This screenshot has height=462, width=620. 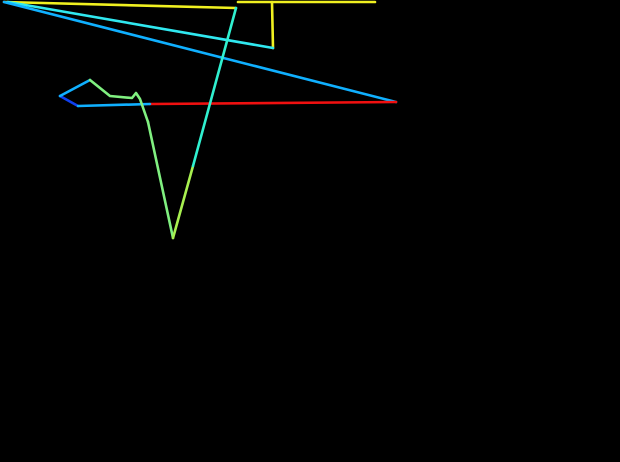 I want to click on v-left-arm, so click(x=160, y=180).